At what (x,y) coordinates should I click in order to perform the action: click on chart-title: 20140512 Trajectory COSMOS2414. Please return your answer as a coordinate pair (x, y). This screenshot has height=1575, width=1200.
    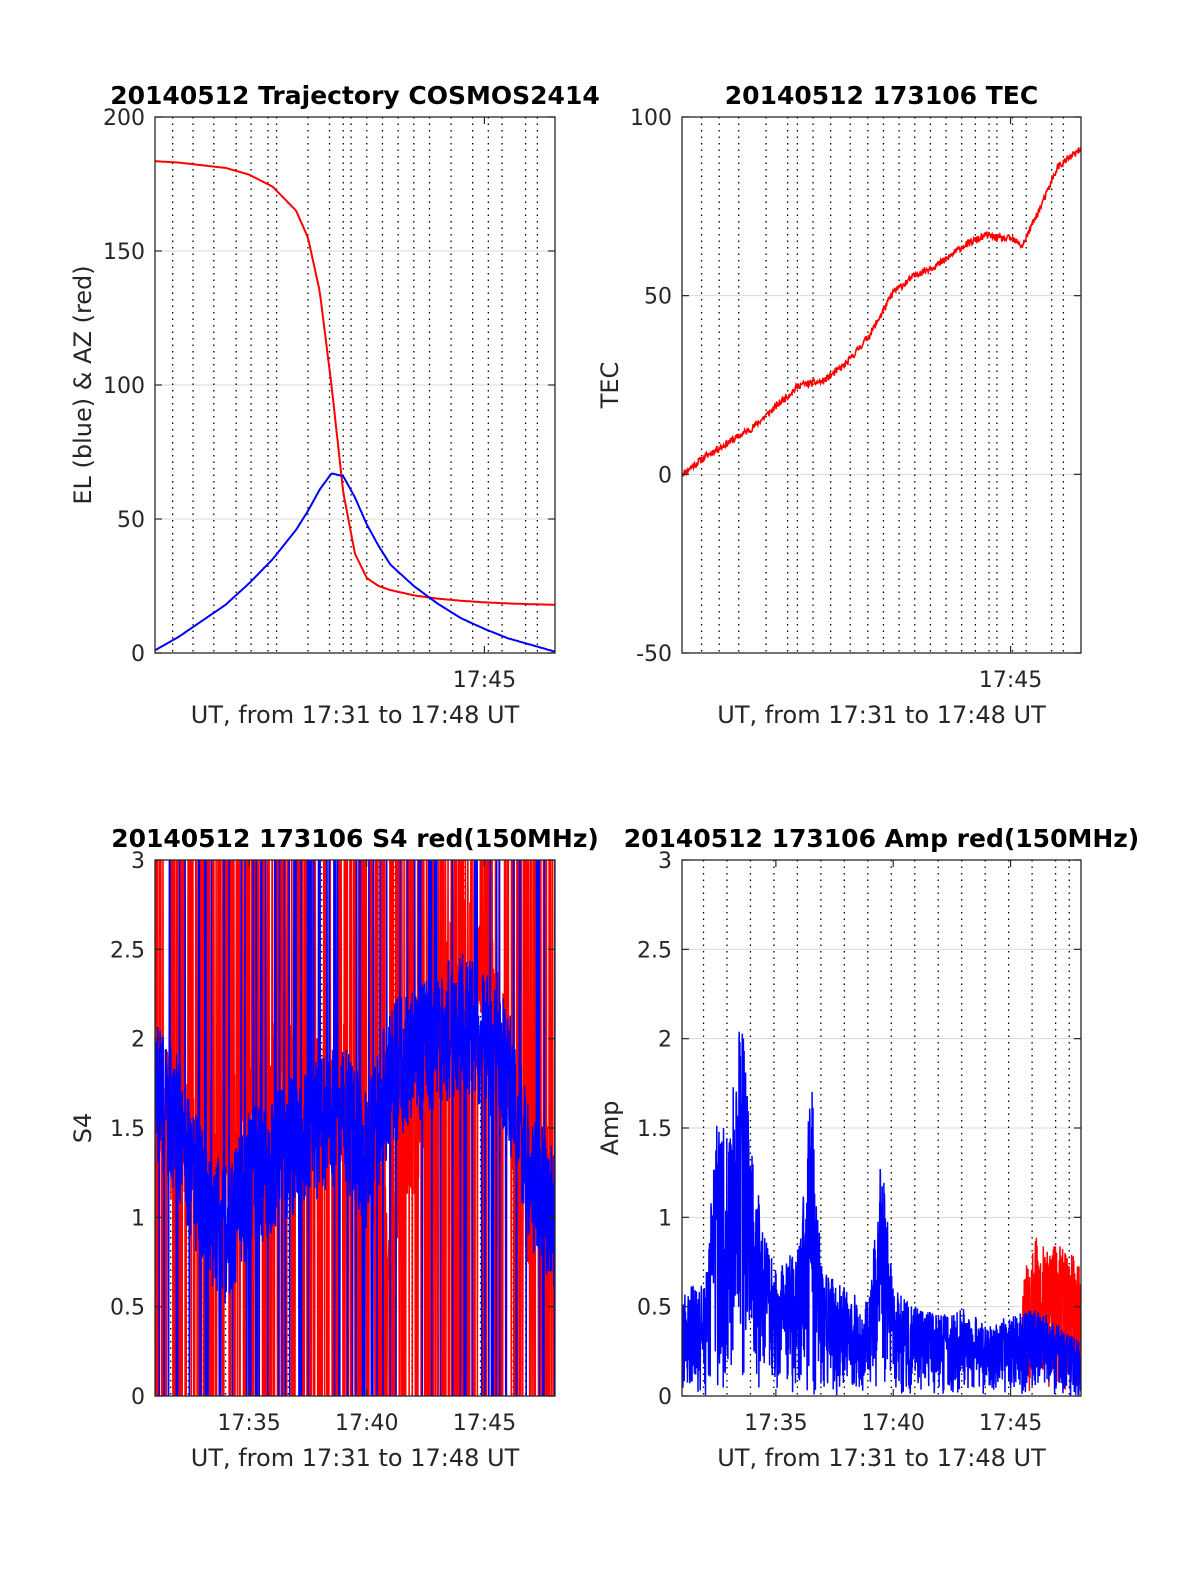
    Looking at the image, I should click on (355, 95).